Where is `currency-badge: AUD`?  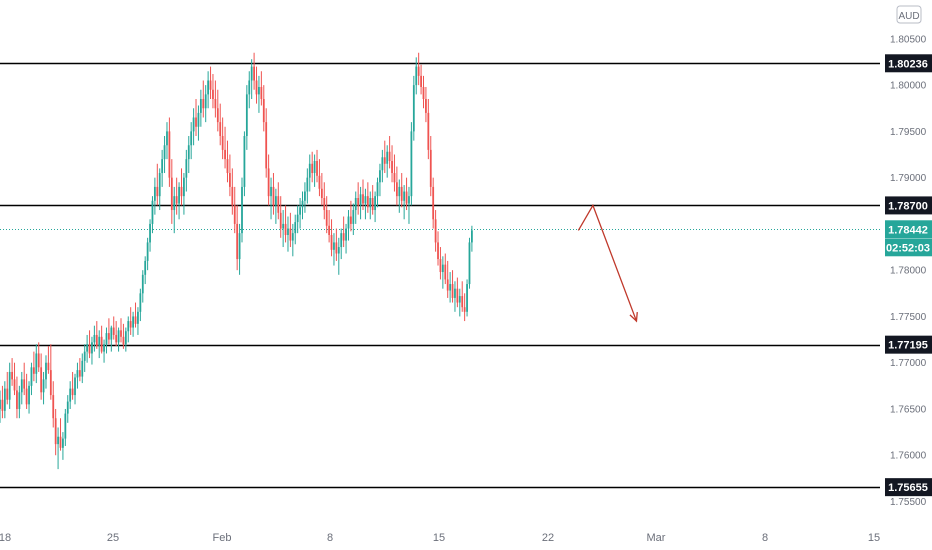
currency-badge: AUD is located at coordinates (908, 16).